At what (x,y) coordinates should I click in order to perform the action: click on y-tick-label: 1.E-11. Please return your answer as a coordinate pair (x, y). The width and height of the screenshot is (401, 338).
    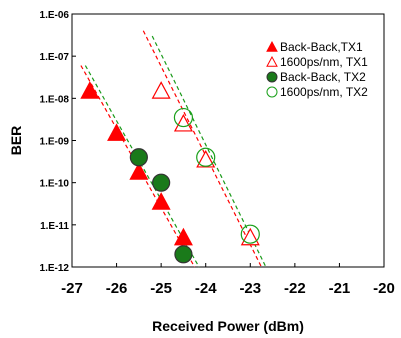
    Looking at the image, I should click on (54, 226).